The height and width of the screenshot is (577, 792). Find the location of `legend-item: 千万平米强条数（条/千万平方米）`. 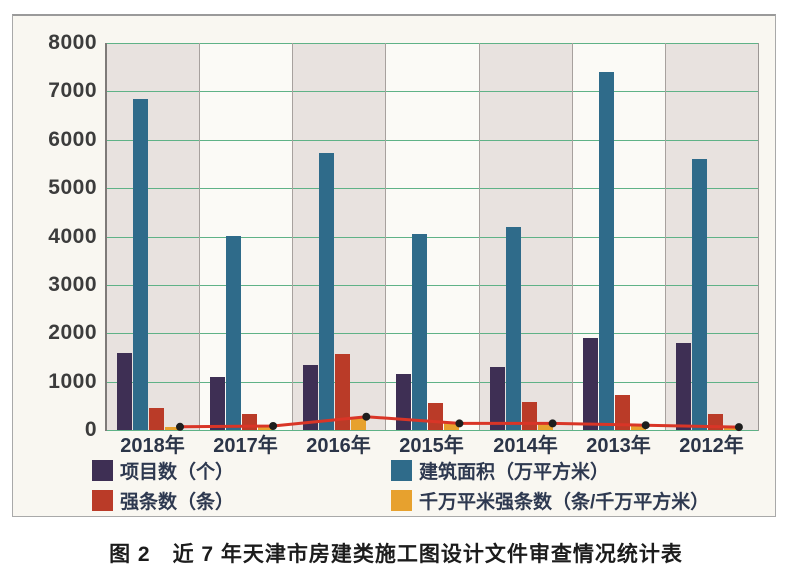

legend-item: 千万平米强条数（条/千万平方米） is located at coordinates (550, 500).